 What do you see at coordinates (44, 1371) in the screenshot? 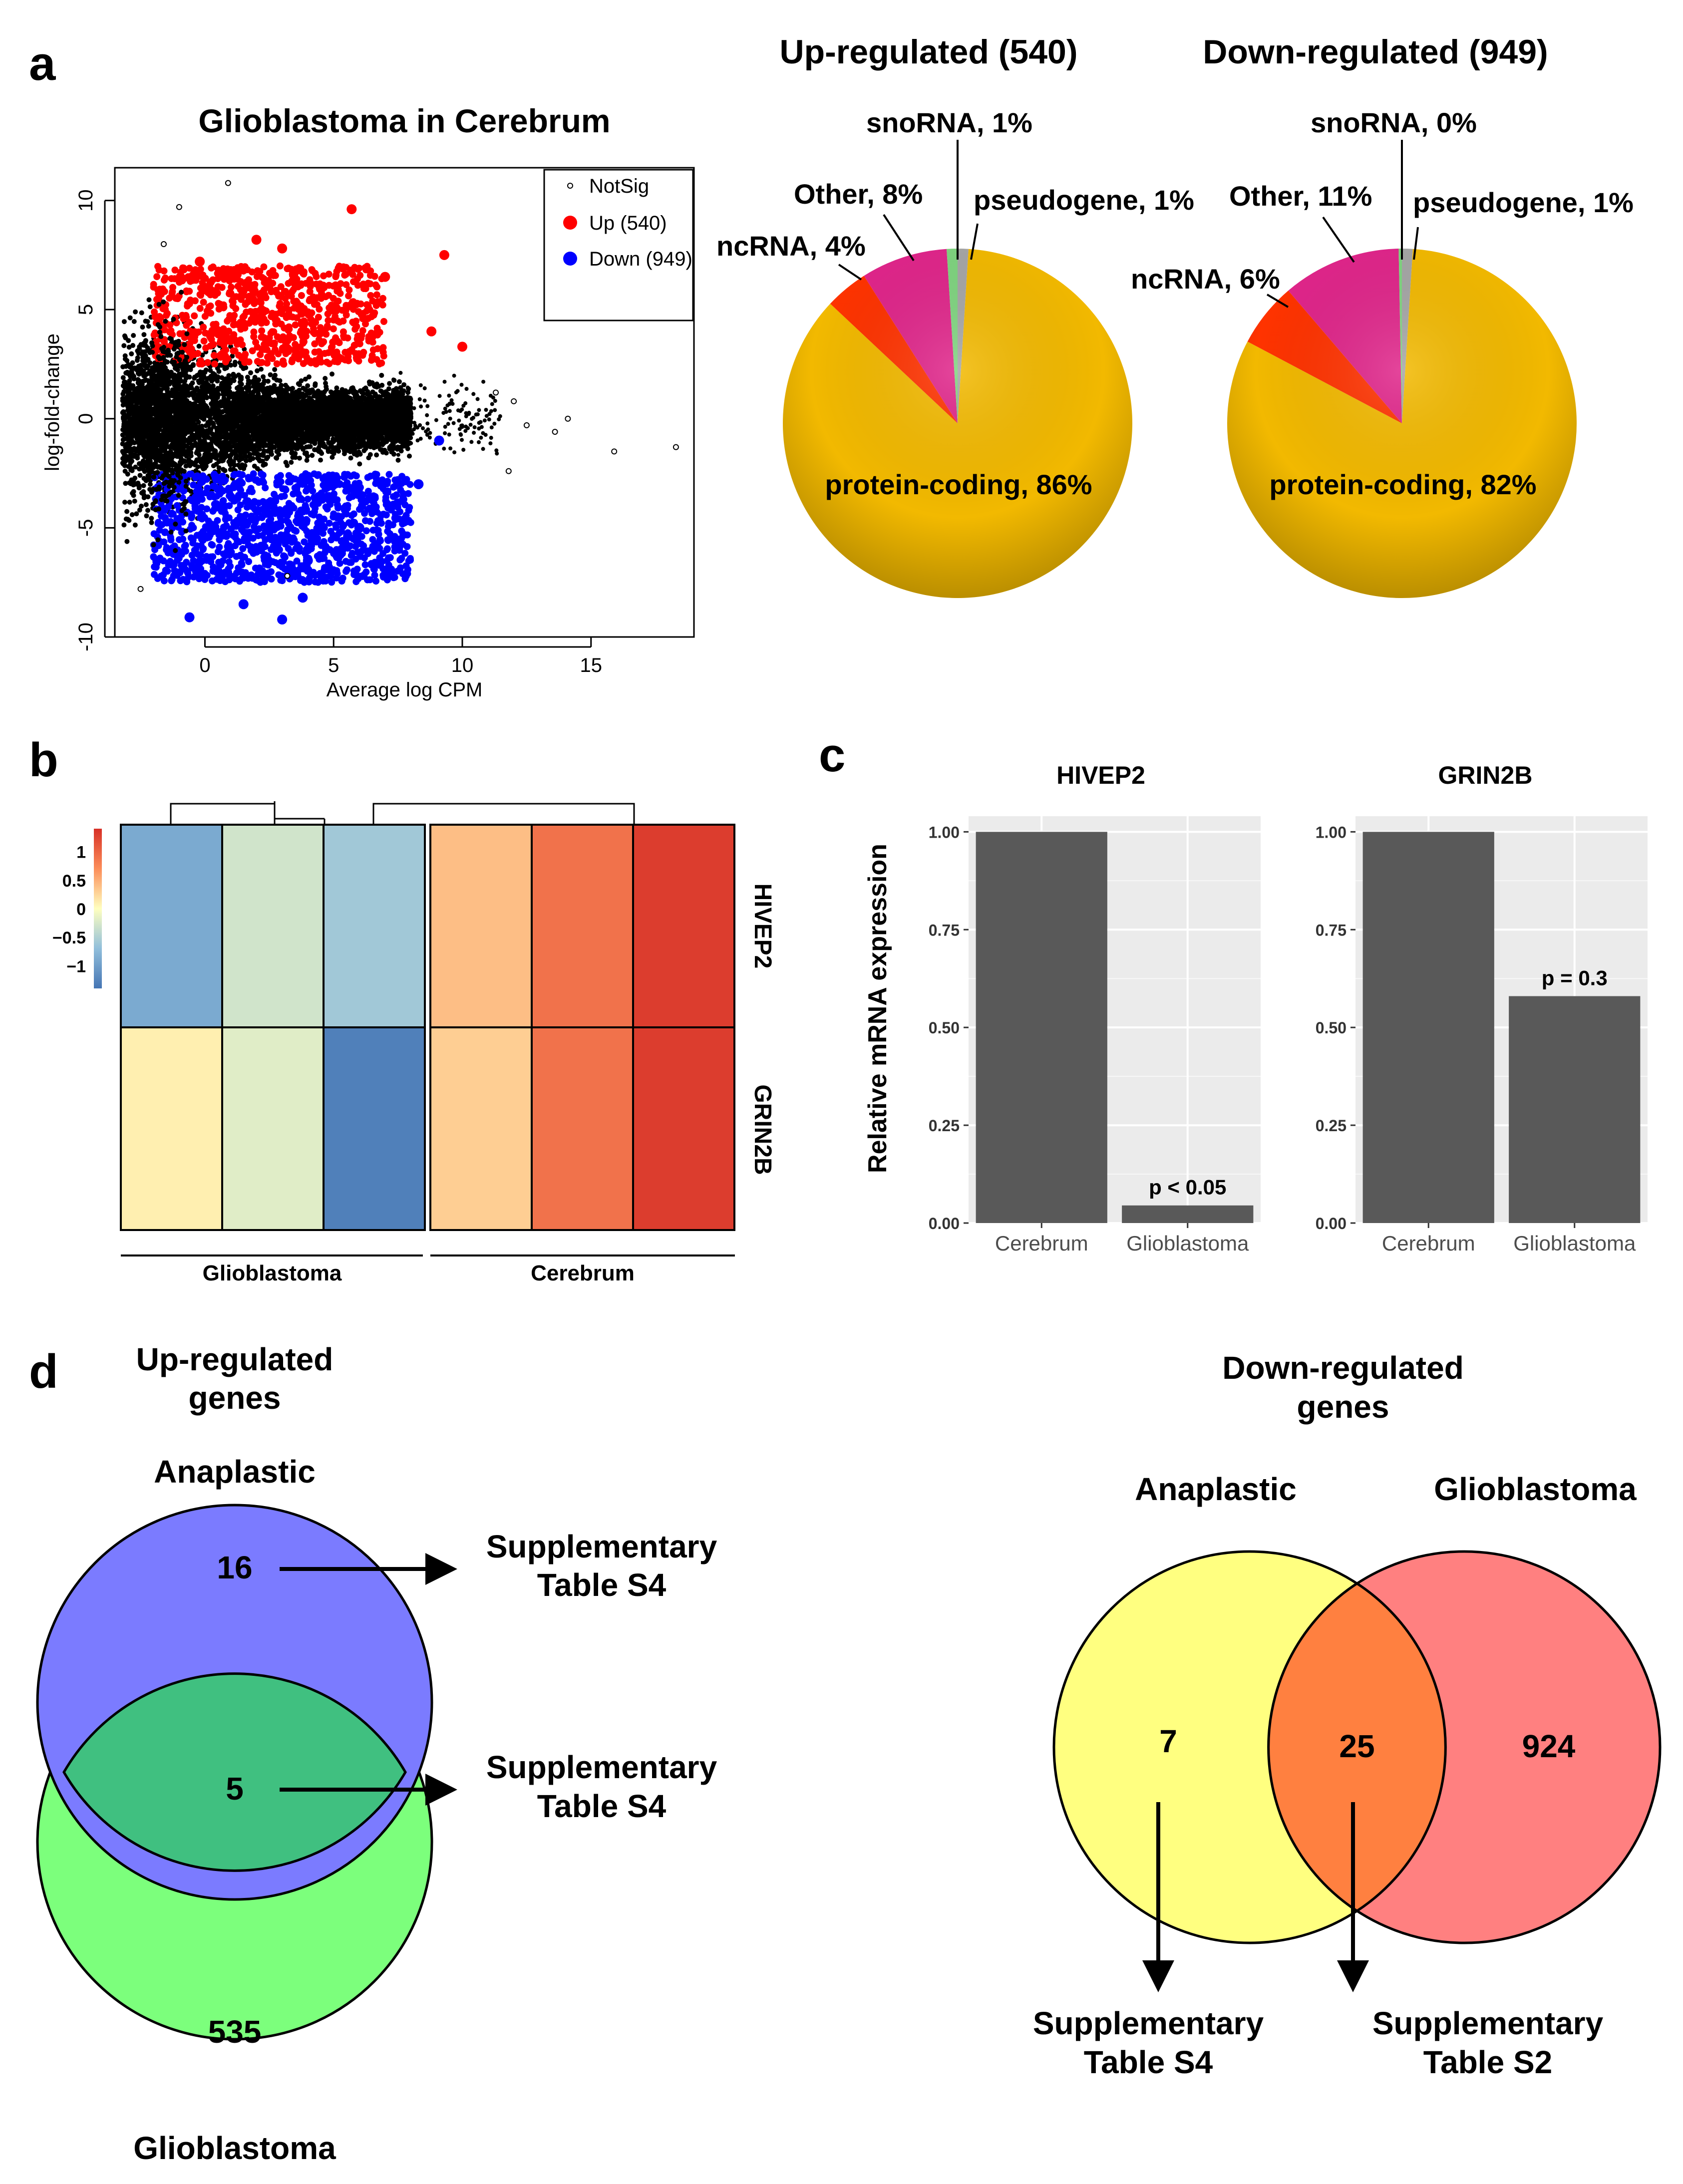
I see `panel-label-d: d` at bounding box center [44, 1371].